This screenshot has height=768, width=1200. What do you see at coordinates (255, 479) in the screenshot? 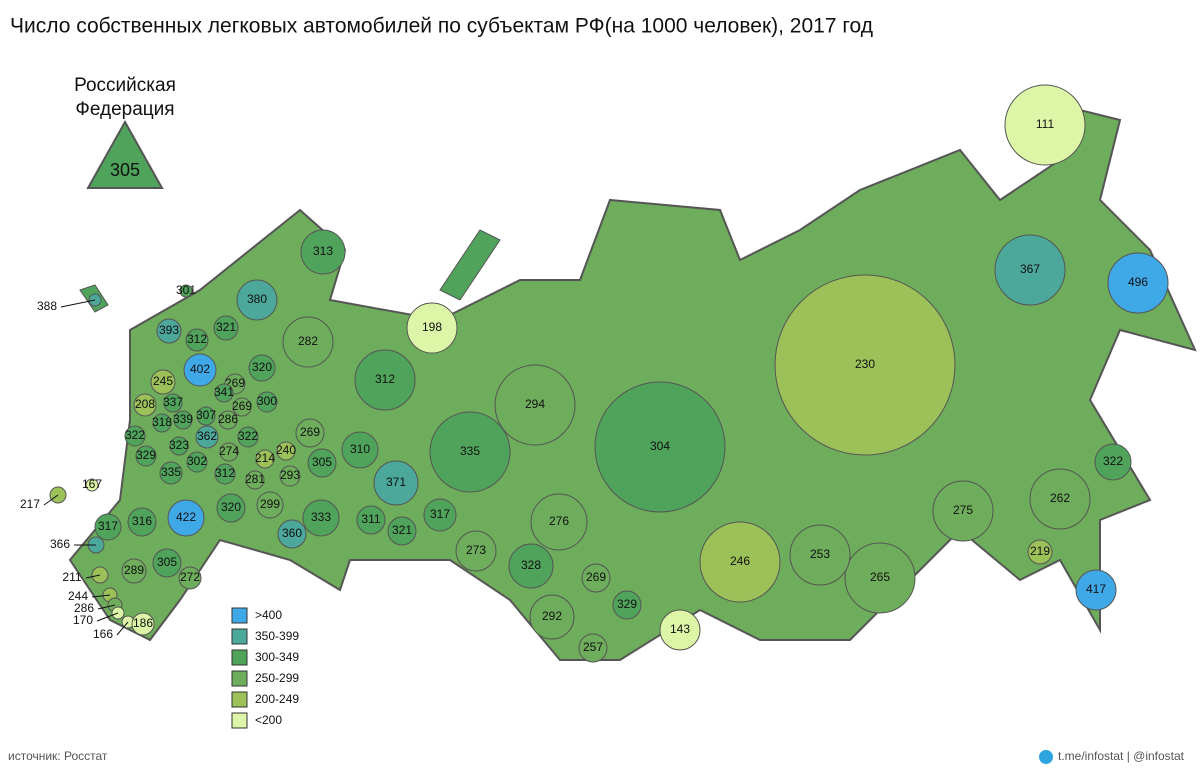
I see `region-value: 281` at bounding box center [255, 479].